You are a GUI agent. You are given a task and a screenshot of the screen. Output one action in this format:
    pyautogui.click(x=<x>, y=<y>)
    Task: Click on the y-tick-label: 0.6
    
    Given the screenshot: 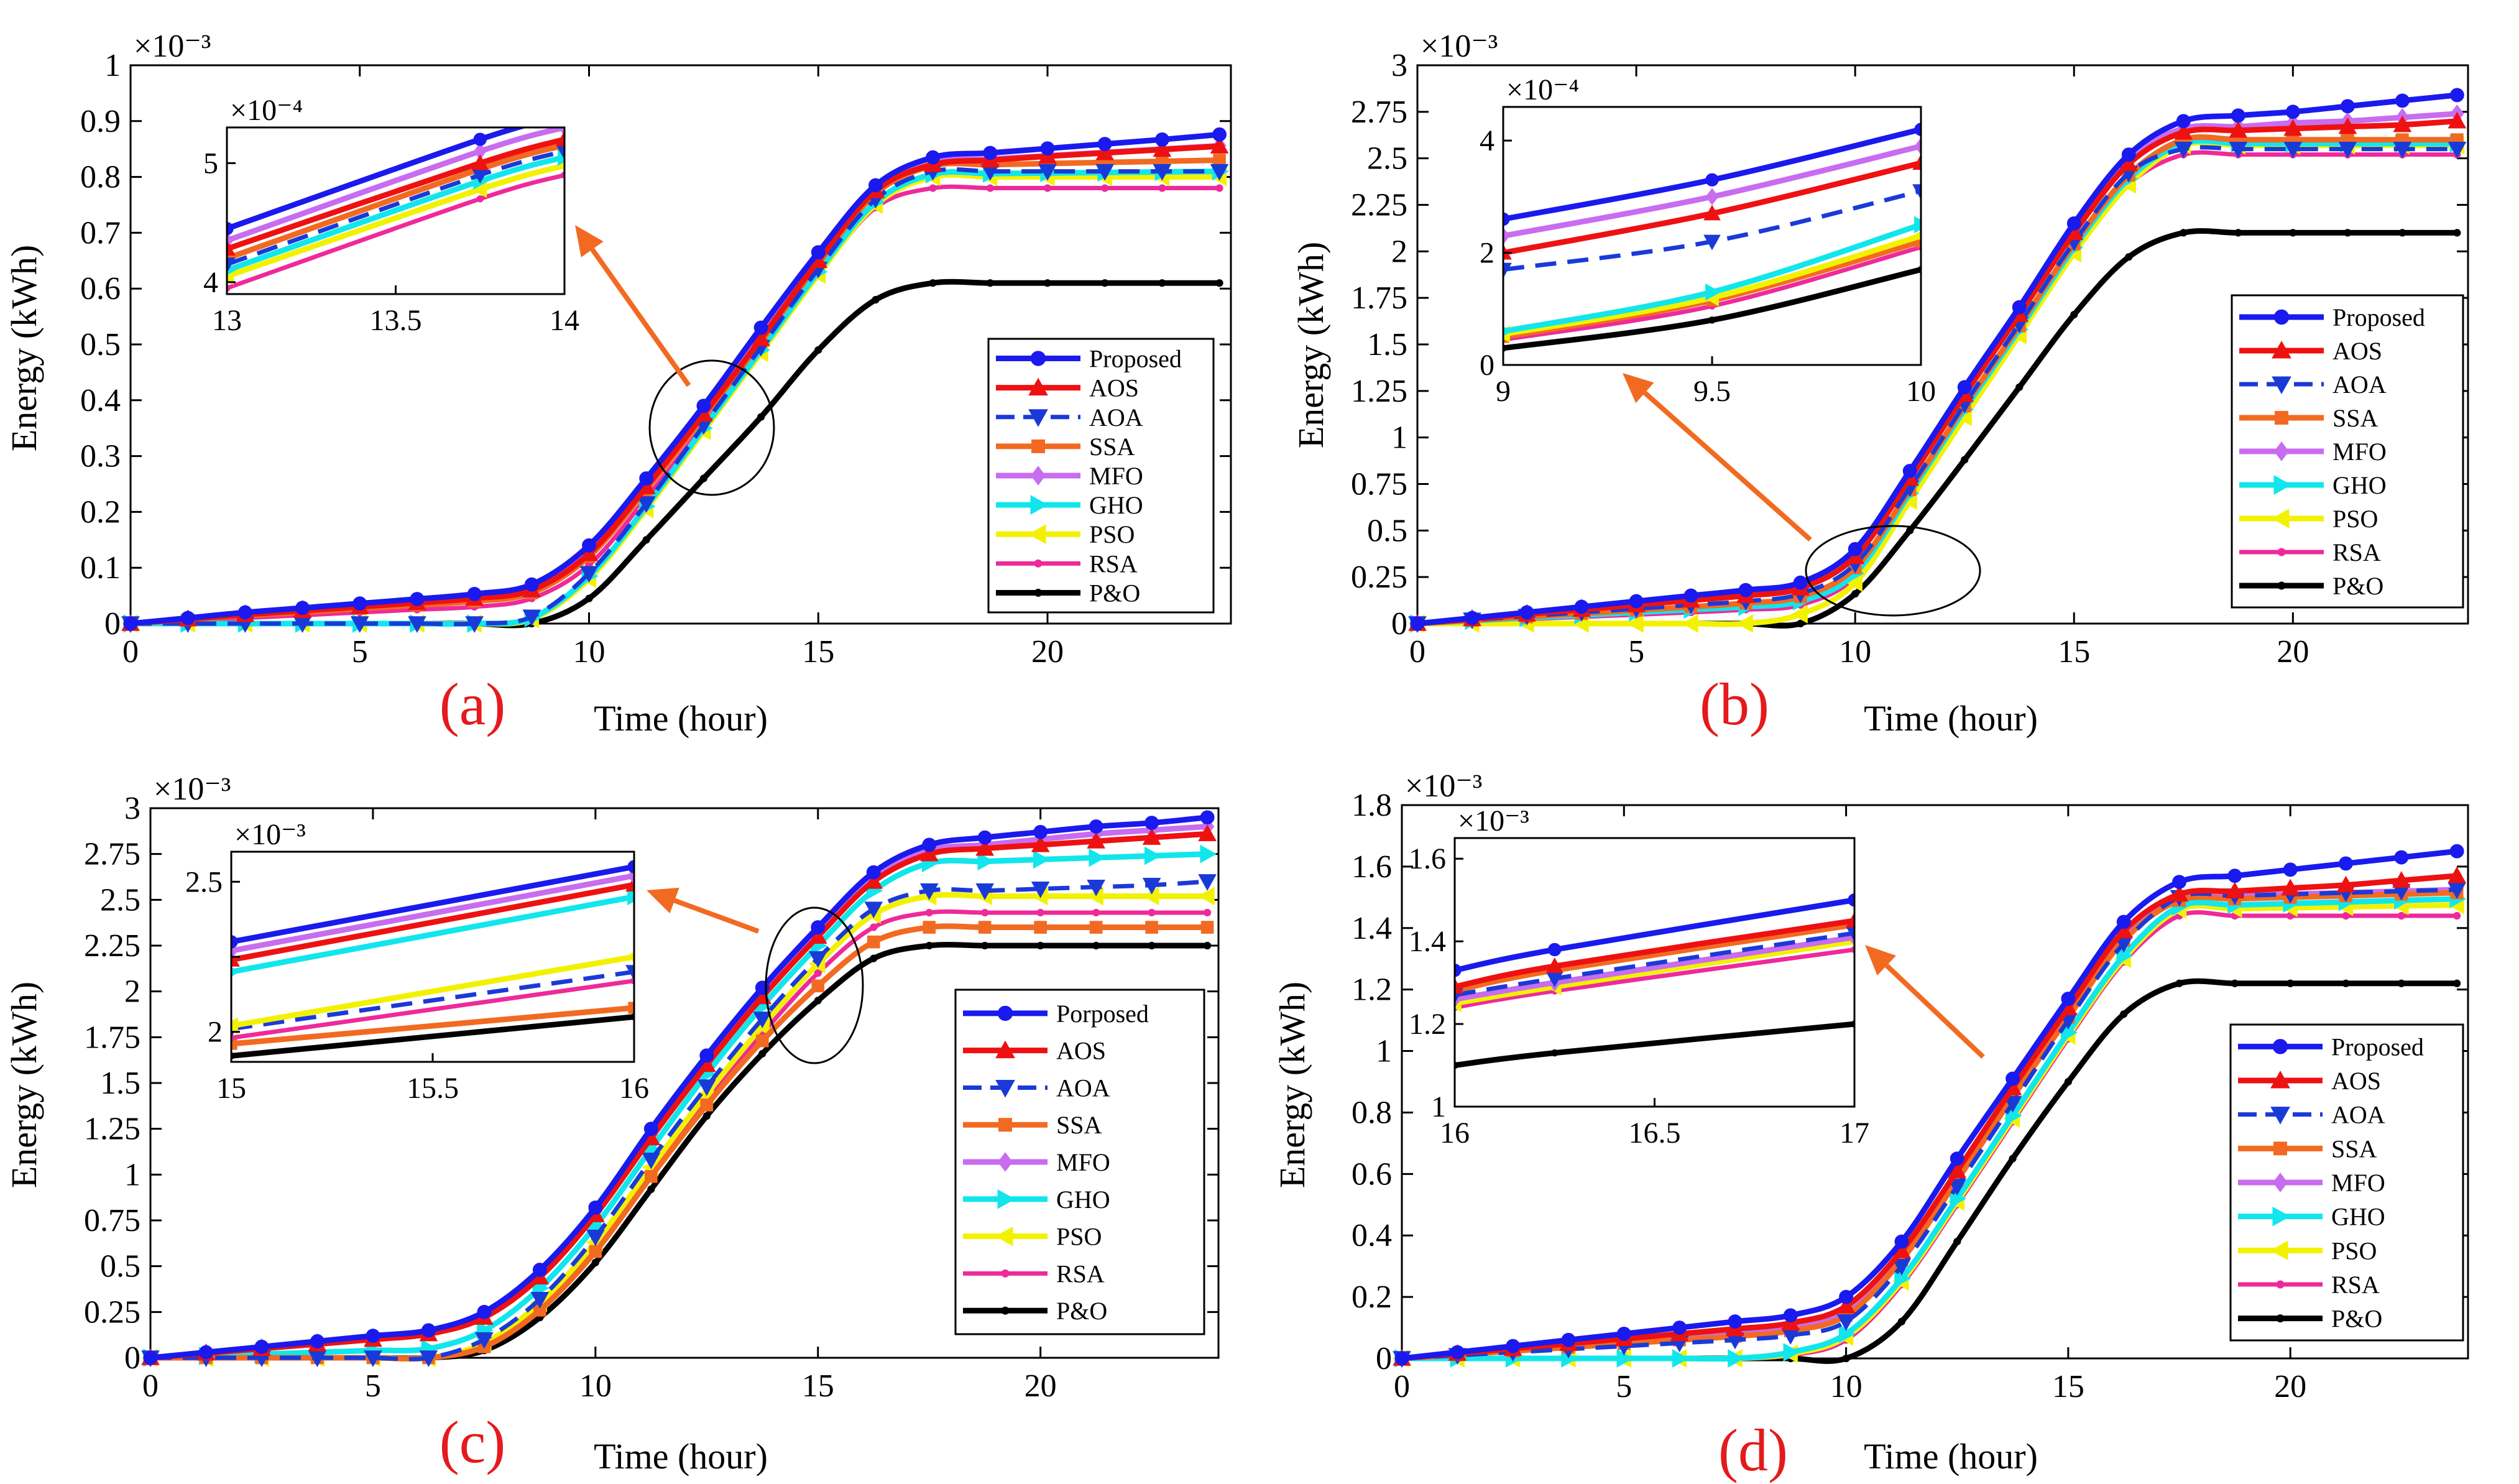 What is the action you would take?
    pyautogui.click(x=100, y=288)
    